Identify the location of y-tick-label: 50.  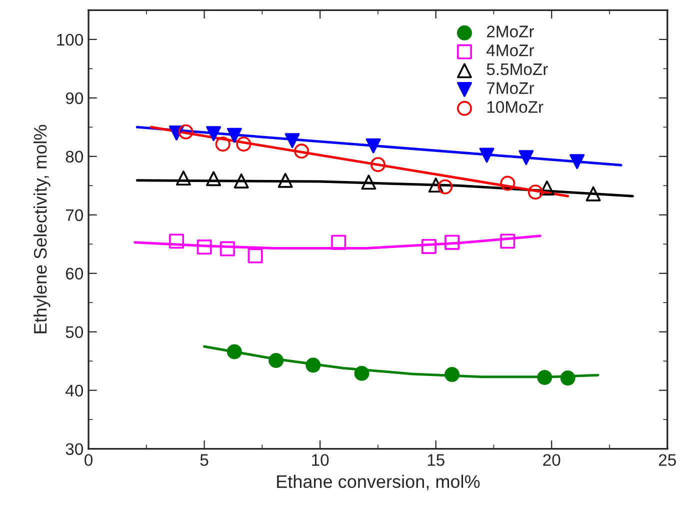
(75, 332).